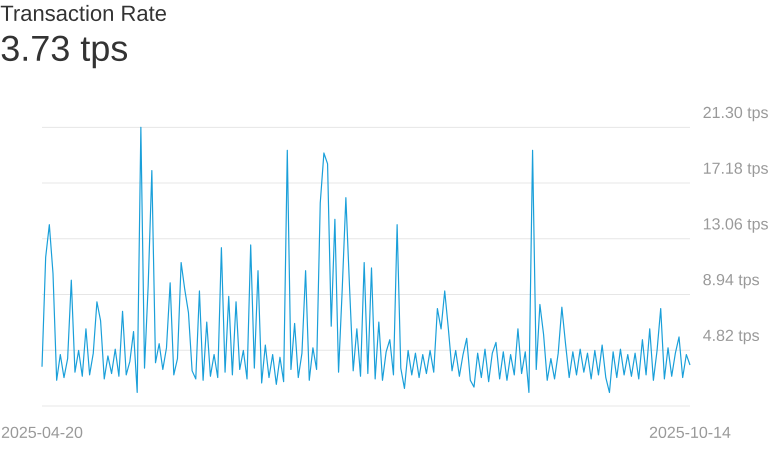 The image size is (780, 470). Describe the element at coordinates (736, 225) in the screenshot. I see `y-tick-label: 13.06 tps` at that location.